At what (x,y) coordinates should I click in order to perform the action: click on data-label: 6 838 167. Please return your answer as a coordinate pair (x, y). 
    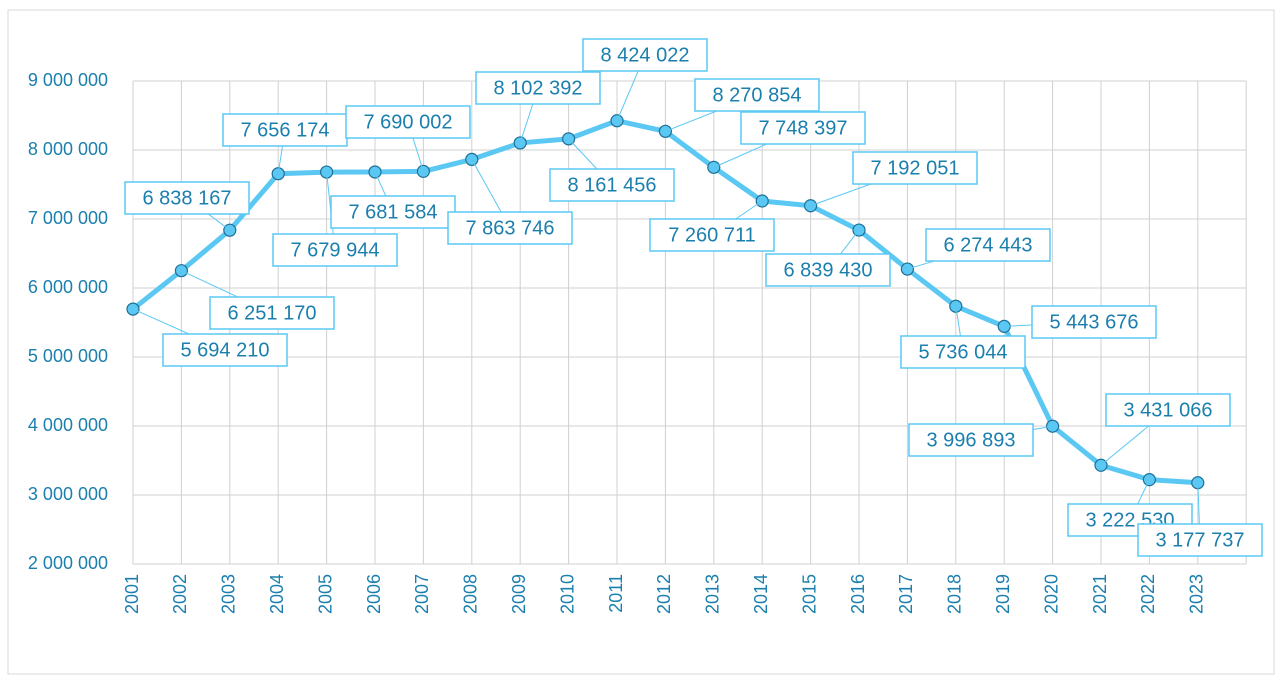
    Looking at the image, I should click on (187, 198).